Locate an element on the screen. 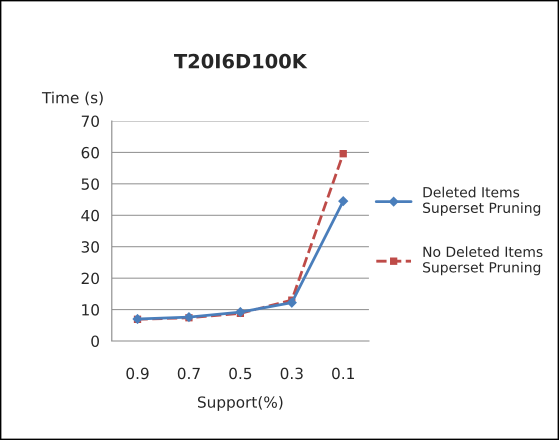  y-tick-label: 30 is located at coordinates (90, 247).